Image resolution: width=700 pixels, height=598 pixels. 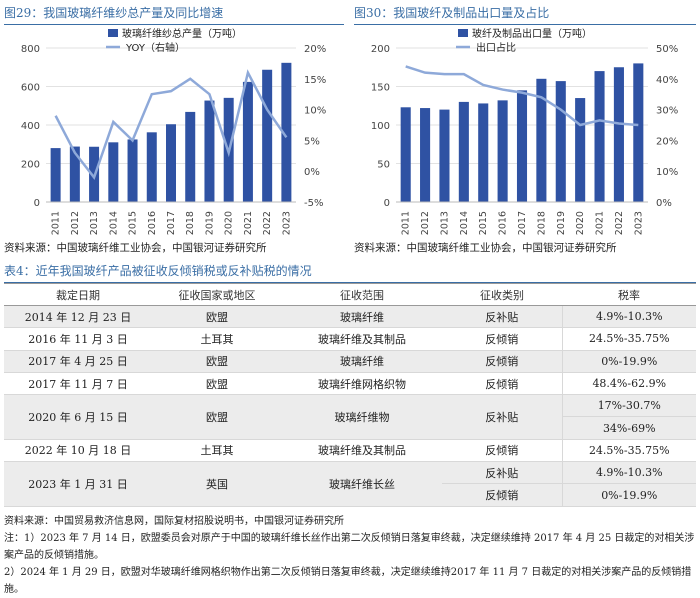 What do you see at coordinates (209, 223) in the screenshot?
I see `x-tick-label: 2019` at bounding box center [209, 223].